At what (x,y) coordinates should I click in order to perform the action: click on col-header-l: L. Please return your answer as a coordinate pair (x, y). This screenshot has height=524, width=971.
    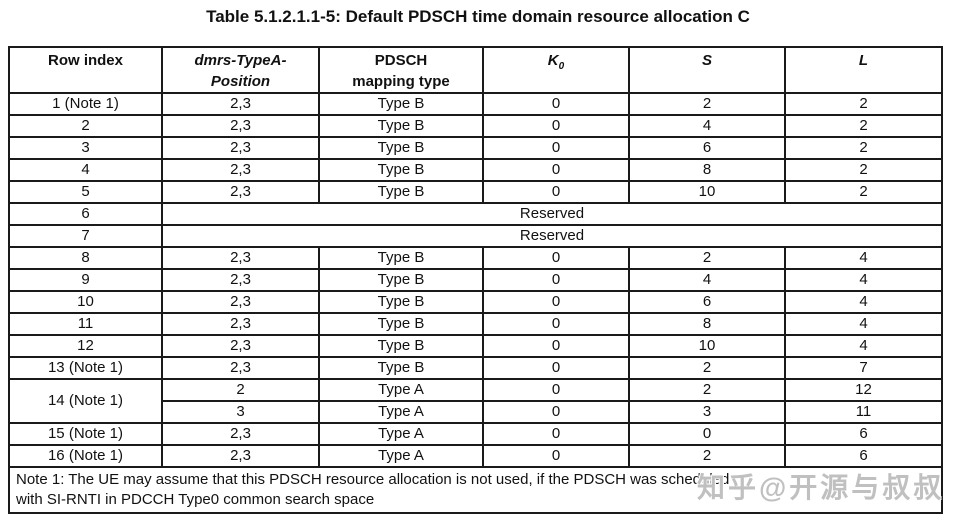
    Looking at the image, I should click on (863, 70).